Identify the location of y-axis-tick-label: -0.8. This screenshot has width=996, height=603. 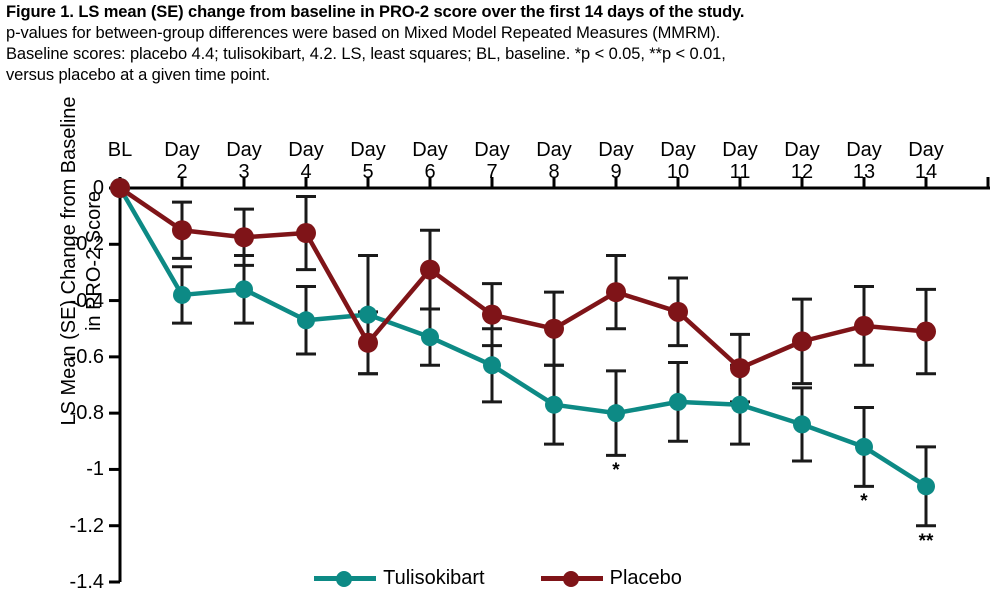
(86, 413).